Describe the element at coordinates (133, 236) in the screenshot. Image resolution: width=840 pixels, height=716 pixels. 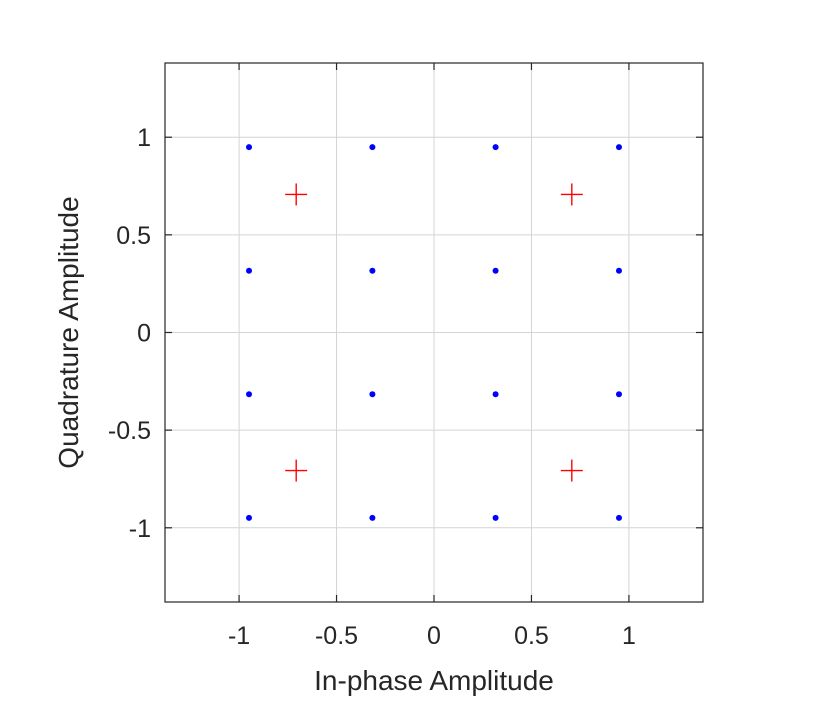
I see `y-tick-label: 0.5` at that location.